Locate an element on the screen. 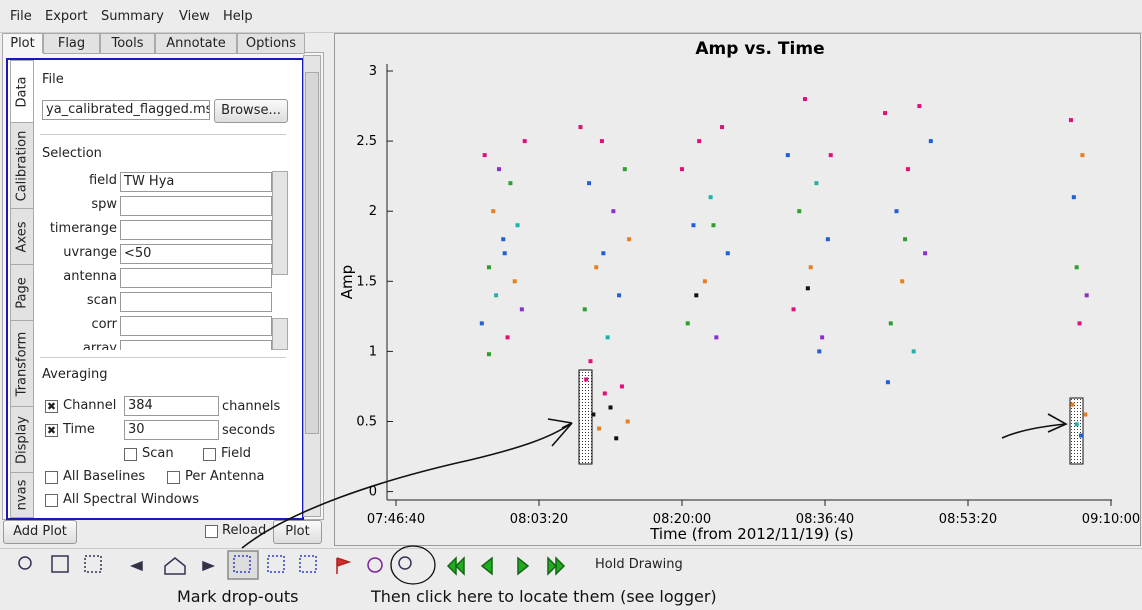  time-checkbox: ✖ is located at coordinates (51, 430).